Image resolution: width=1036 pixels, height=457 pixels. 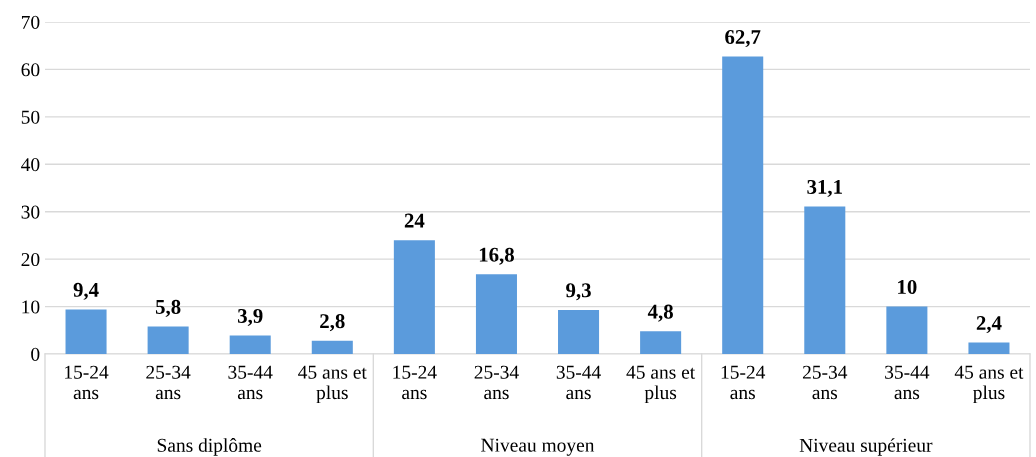 What do you see at coordinates (30, 70) in the screenshot?
I see `y-tick-label: 60` at bounding box center [30, 70].